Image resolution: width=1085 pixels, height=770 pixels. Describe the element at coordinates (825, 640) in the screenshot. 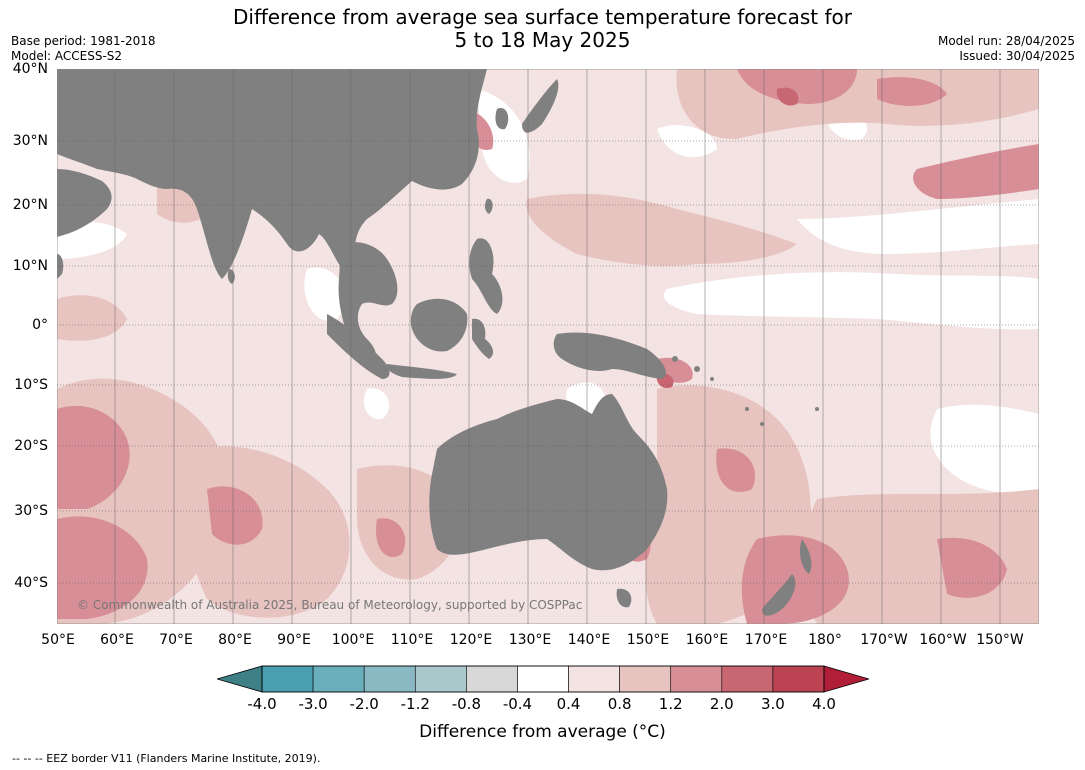

I see `lon-label-180: 180°` at that location.